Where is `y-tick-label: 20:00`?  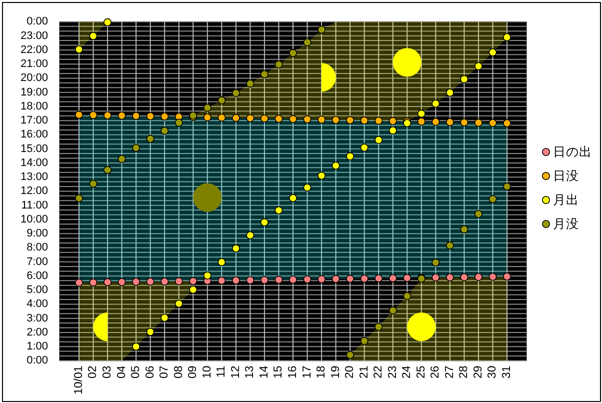
y-tick-label: 20:00 is located at coordinates (34, 78).